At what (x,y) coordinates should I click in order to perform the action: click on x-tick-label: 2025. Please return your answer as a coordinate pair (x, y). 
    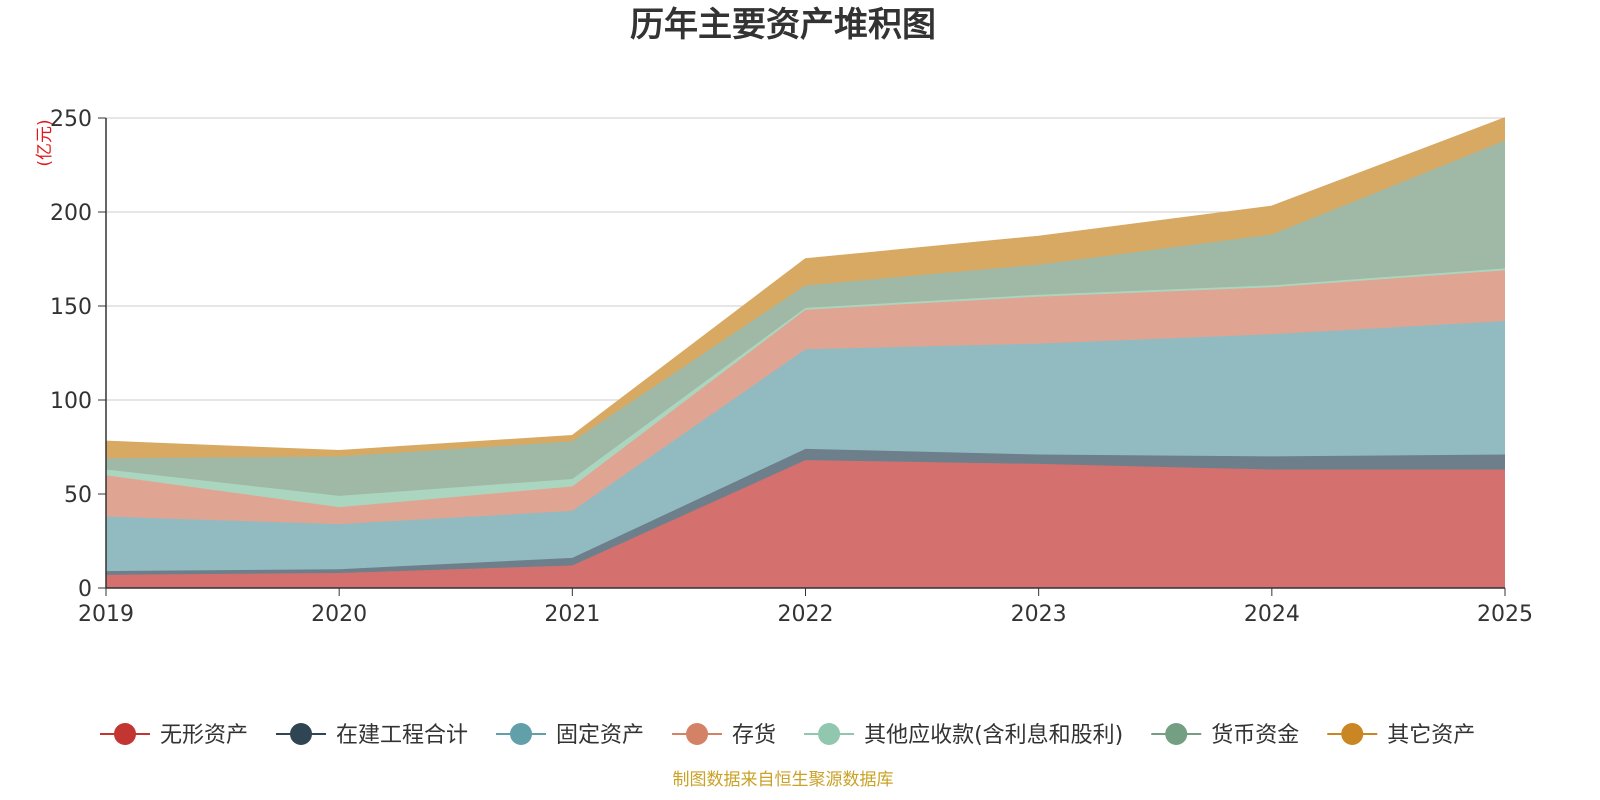
    Looking at the image, I should click on (1505, 614).